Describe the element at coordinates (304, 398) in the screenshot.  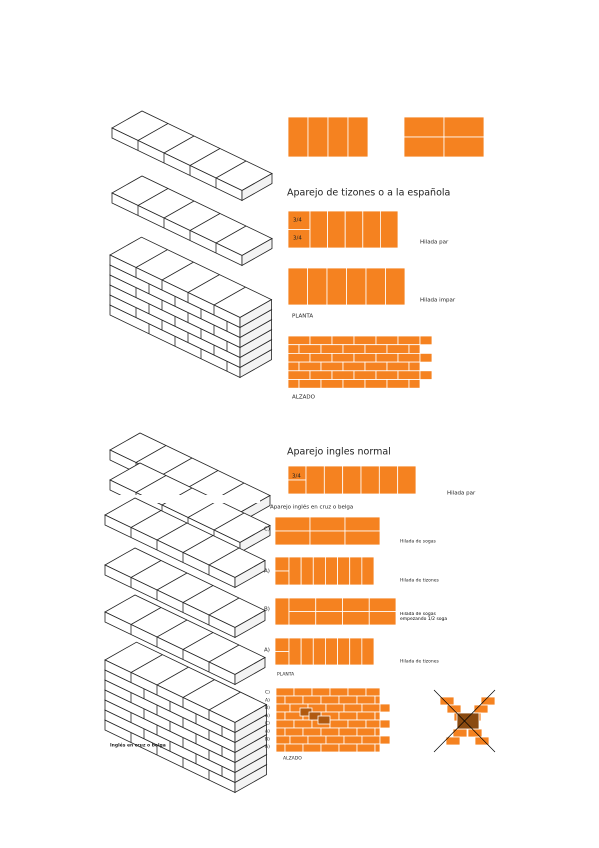
I see `elevation-label: ALZADO` at that location.